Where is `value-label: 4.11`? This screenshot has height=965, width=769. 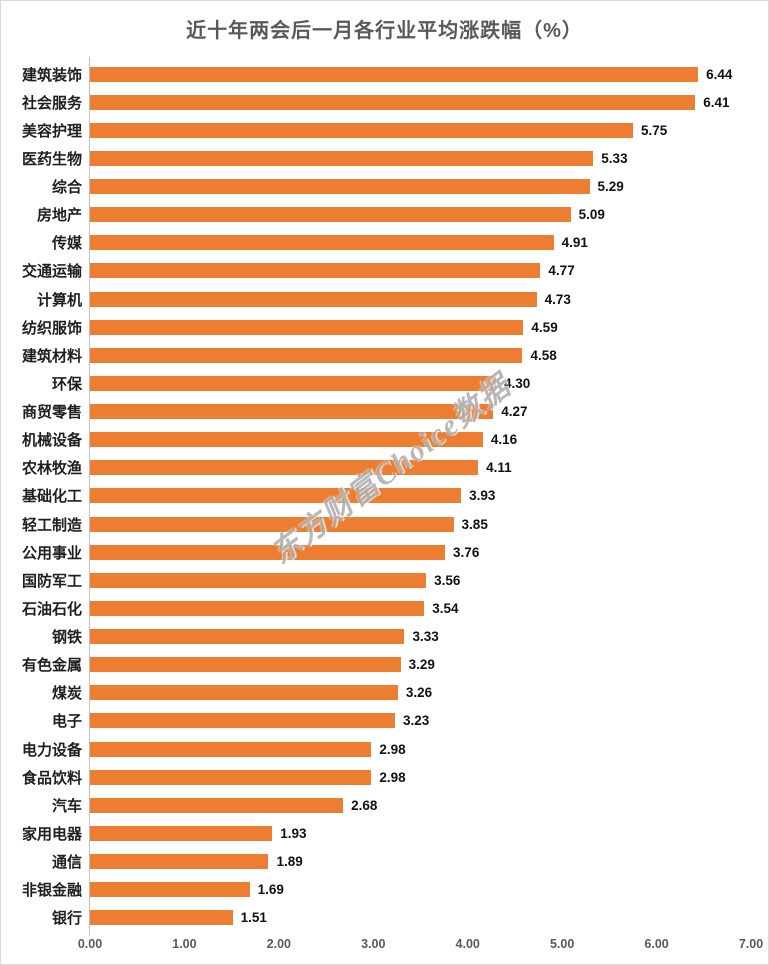
value-label: 4.11 is located at coordinates (499, 468).